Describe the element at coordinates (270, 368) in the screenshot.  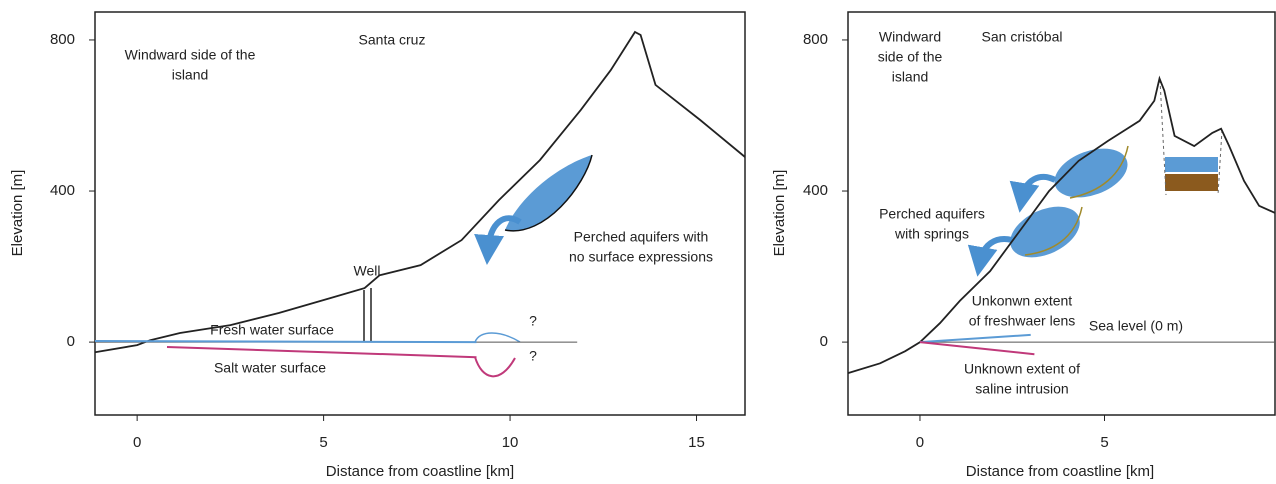
I see `annotation: Salt water surface` at that location.